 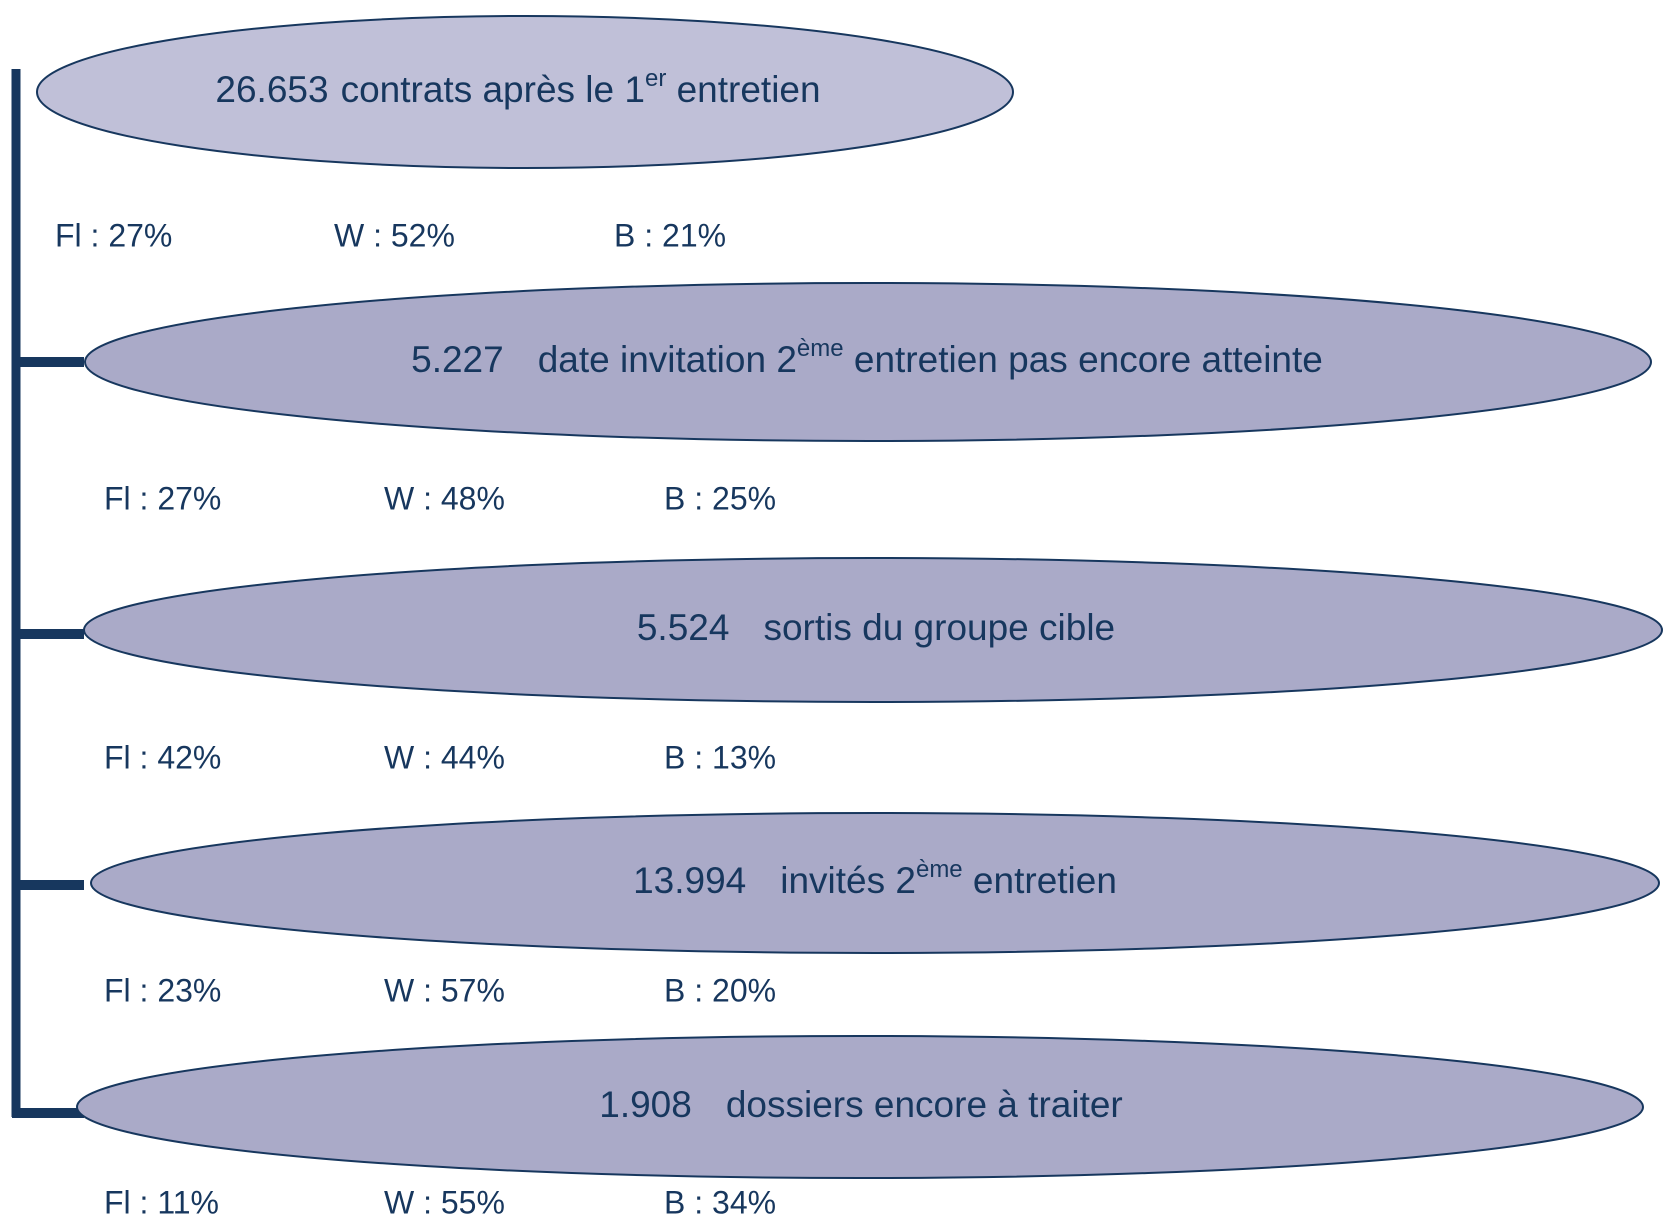 What do you see at coordinates (848, 880) in the screenshot?
I see `node-text: invités 2` at bounding box center [848, 880].